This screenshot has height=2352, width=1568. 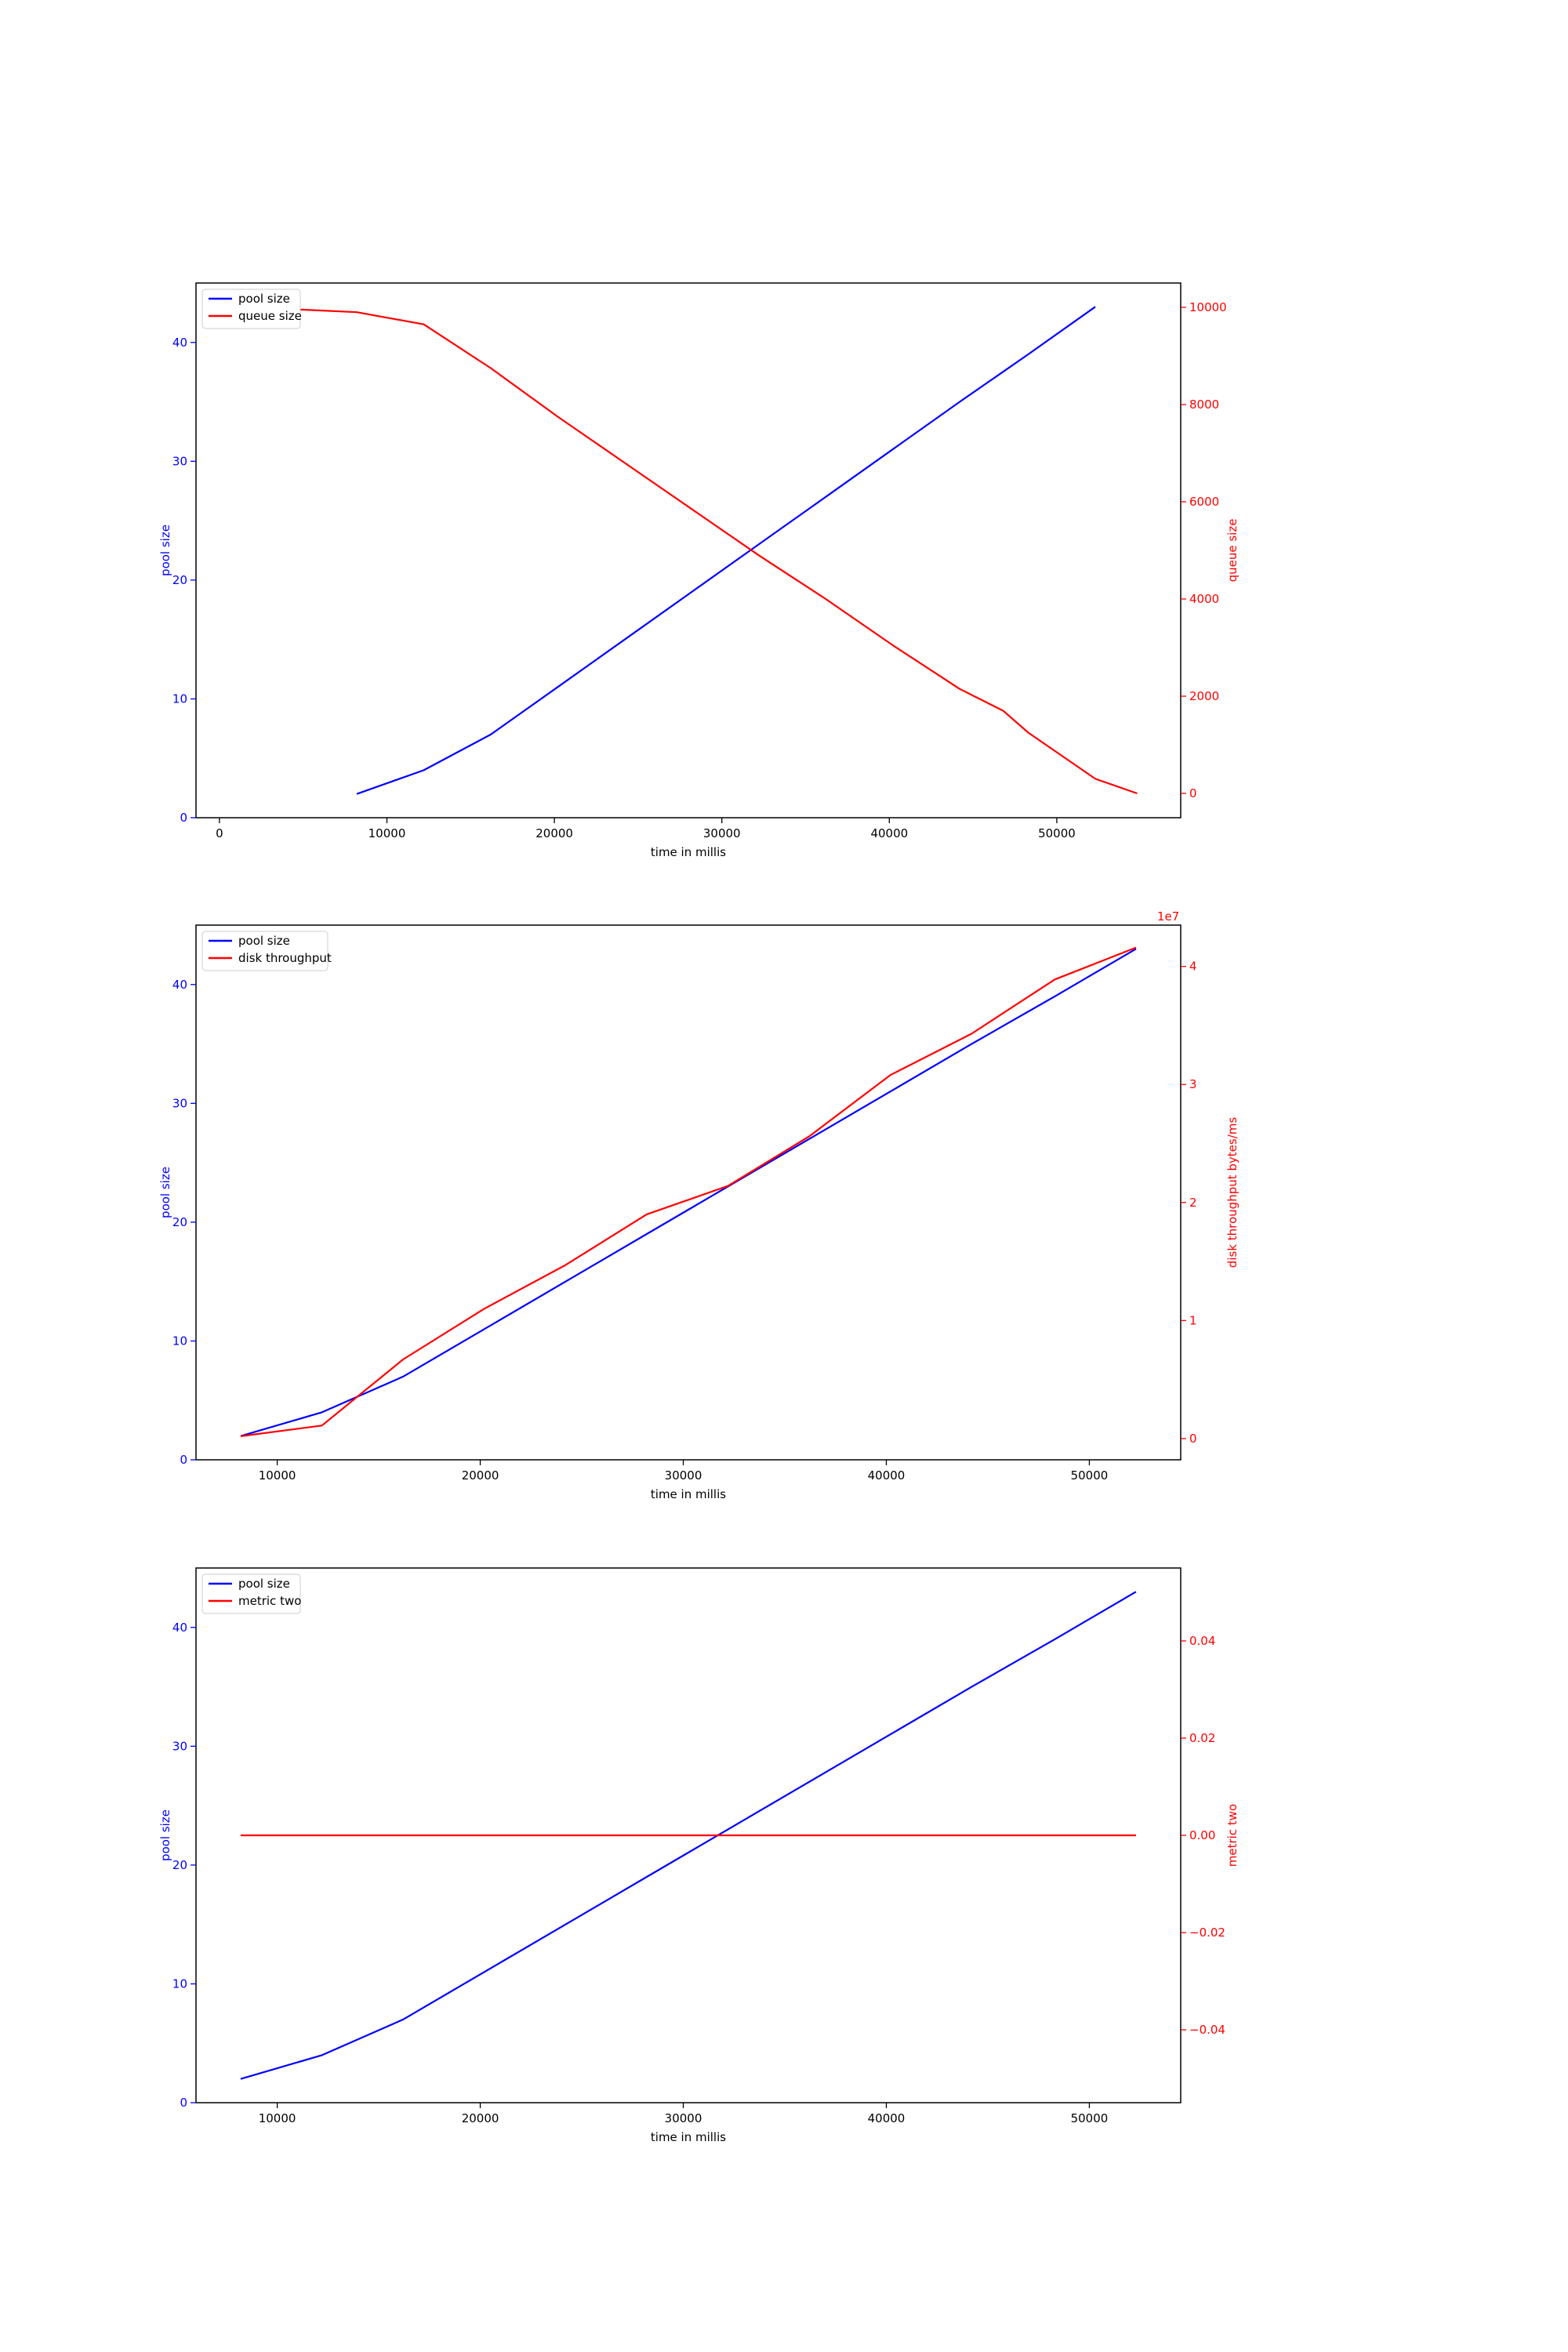 What do you see at coordinates (1207, 1933) in the screenshot?
I see `y-right-tick-label: −0.02` at bounding box center [1207, 1933].